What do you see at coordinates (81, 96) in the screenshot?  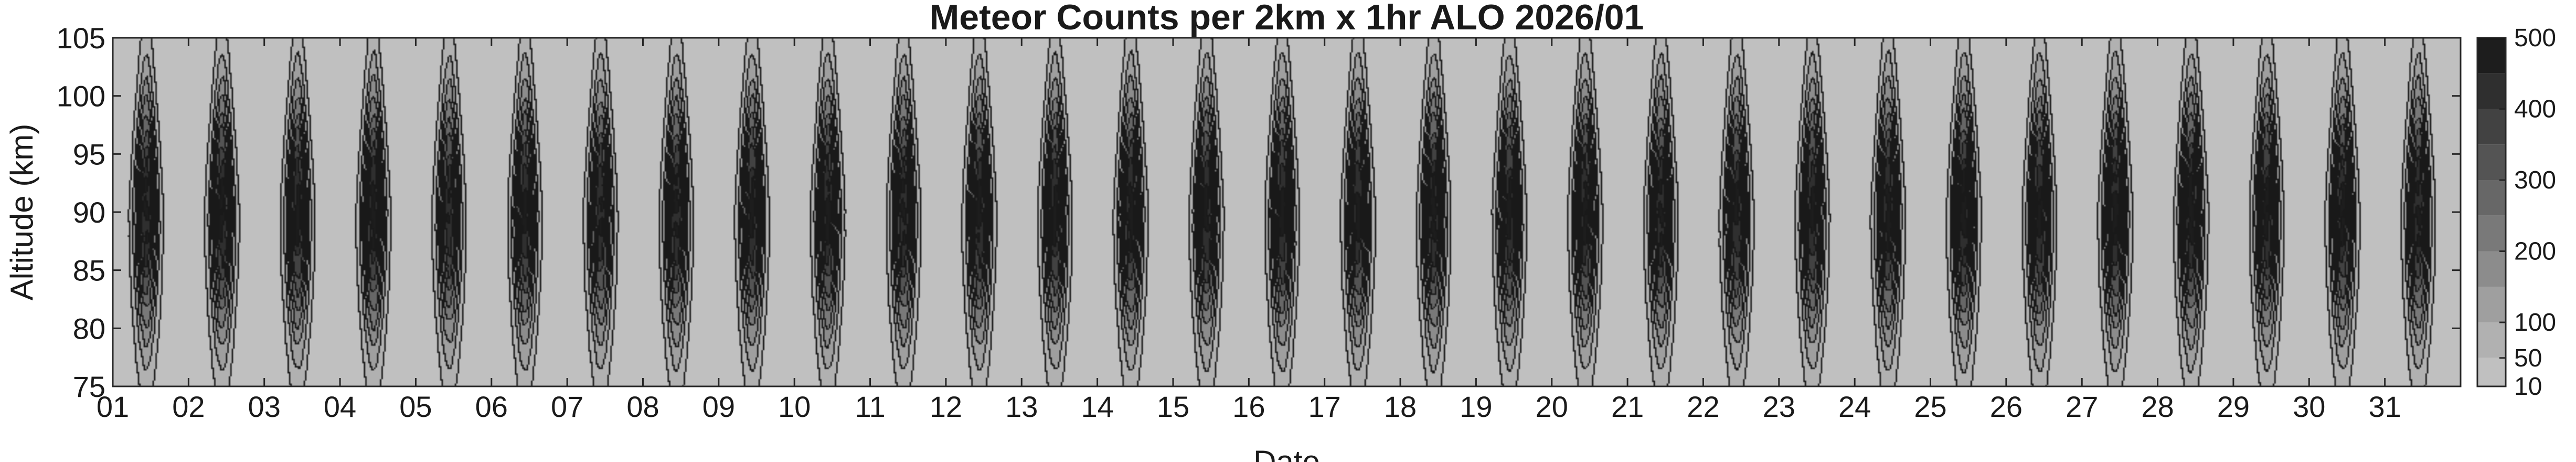 I see `y-tick-label: 100` at bounding box center [81, 96].